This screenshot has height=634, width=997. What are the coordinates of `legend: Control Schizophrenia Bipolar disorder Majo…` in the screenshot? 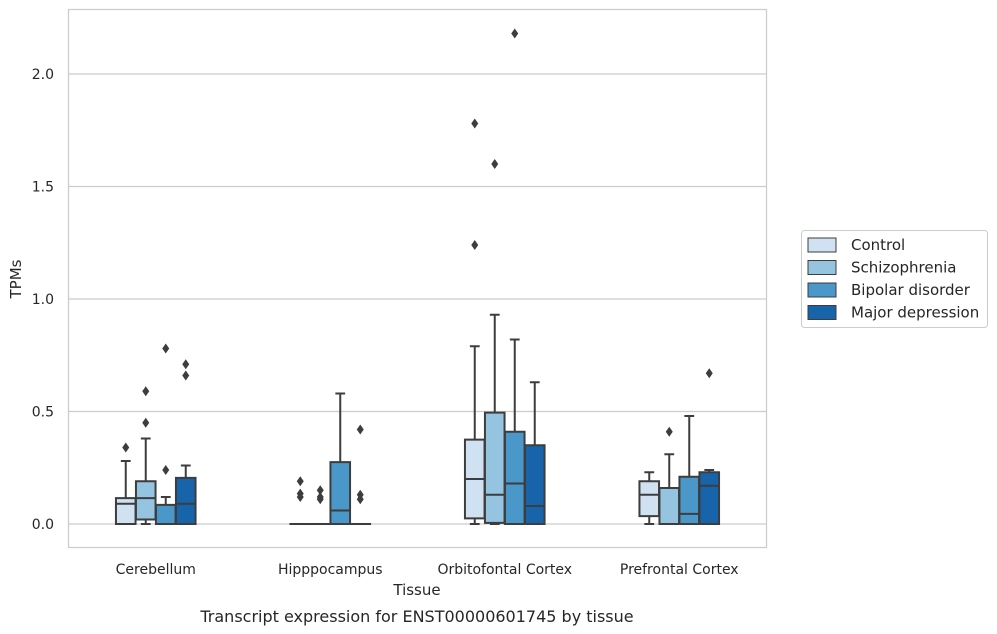 It's located at (894, 279).